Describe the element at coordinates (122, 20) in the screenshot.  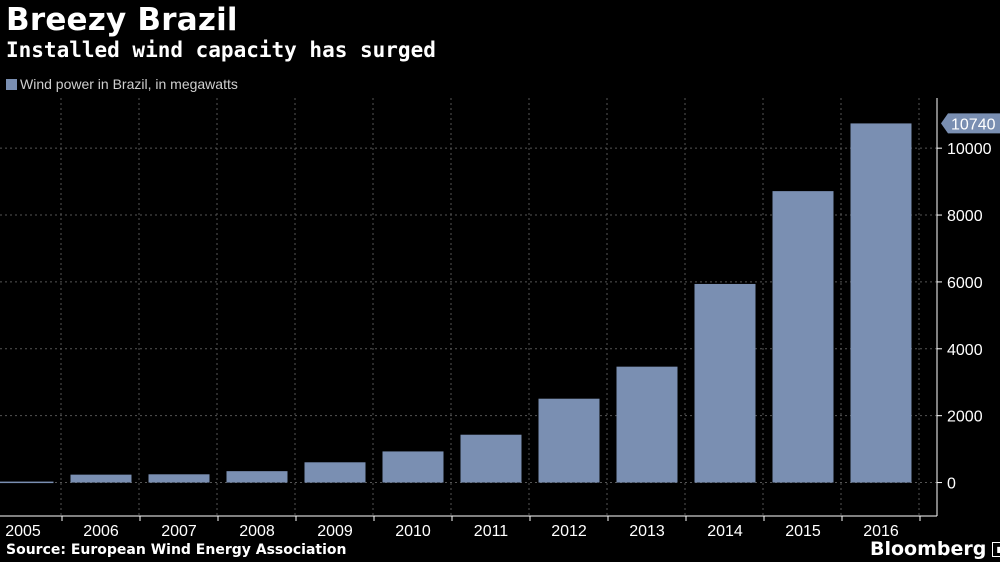
I see `chart-title: Breezy Brazil` at that location.